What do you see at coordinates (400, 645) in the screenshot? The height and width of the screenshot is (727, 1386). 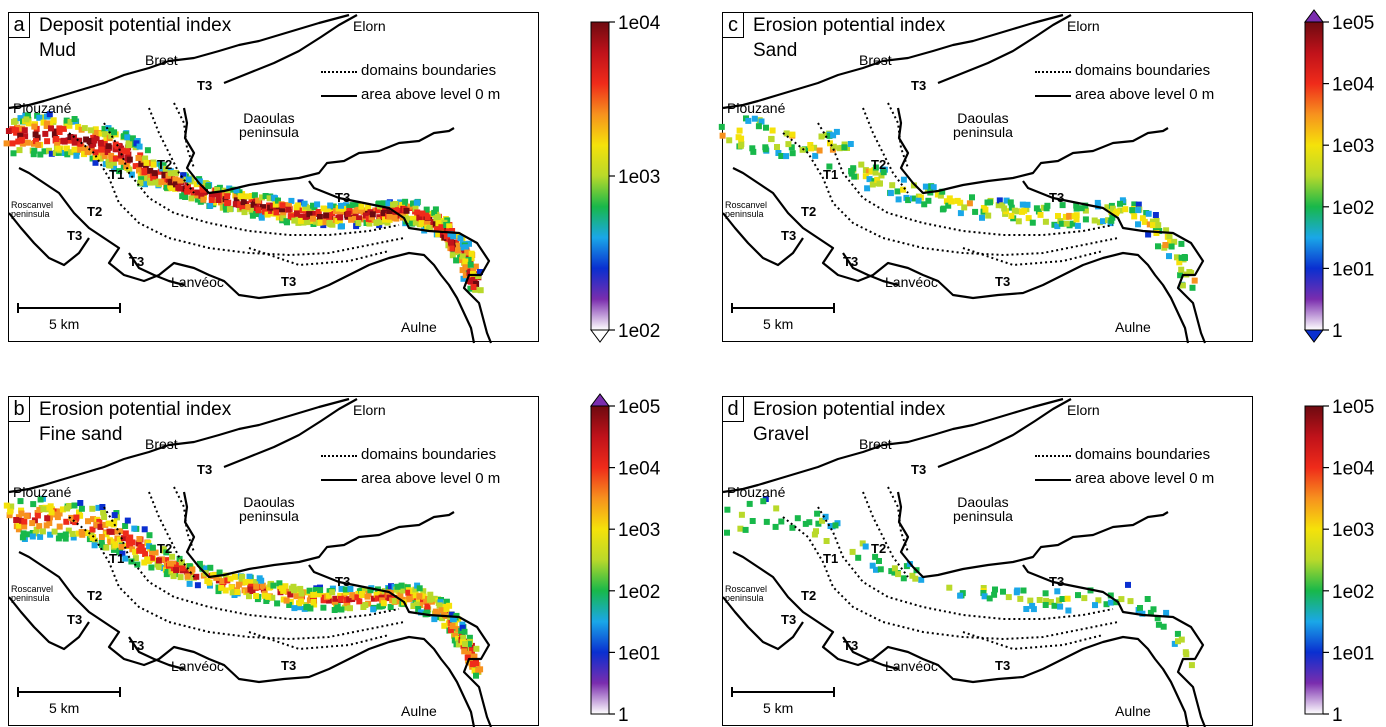 I see `daoulas-east-arm` at bounding box center [400, 645].